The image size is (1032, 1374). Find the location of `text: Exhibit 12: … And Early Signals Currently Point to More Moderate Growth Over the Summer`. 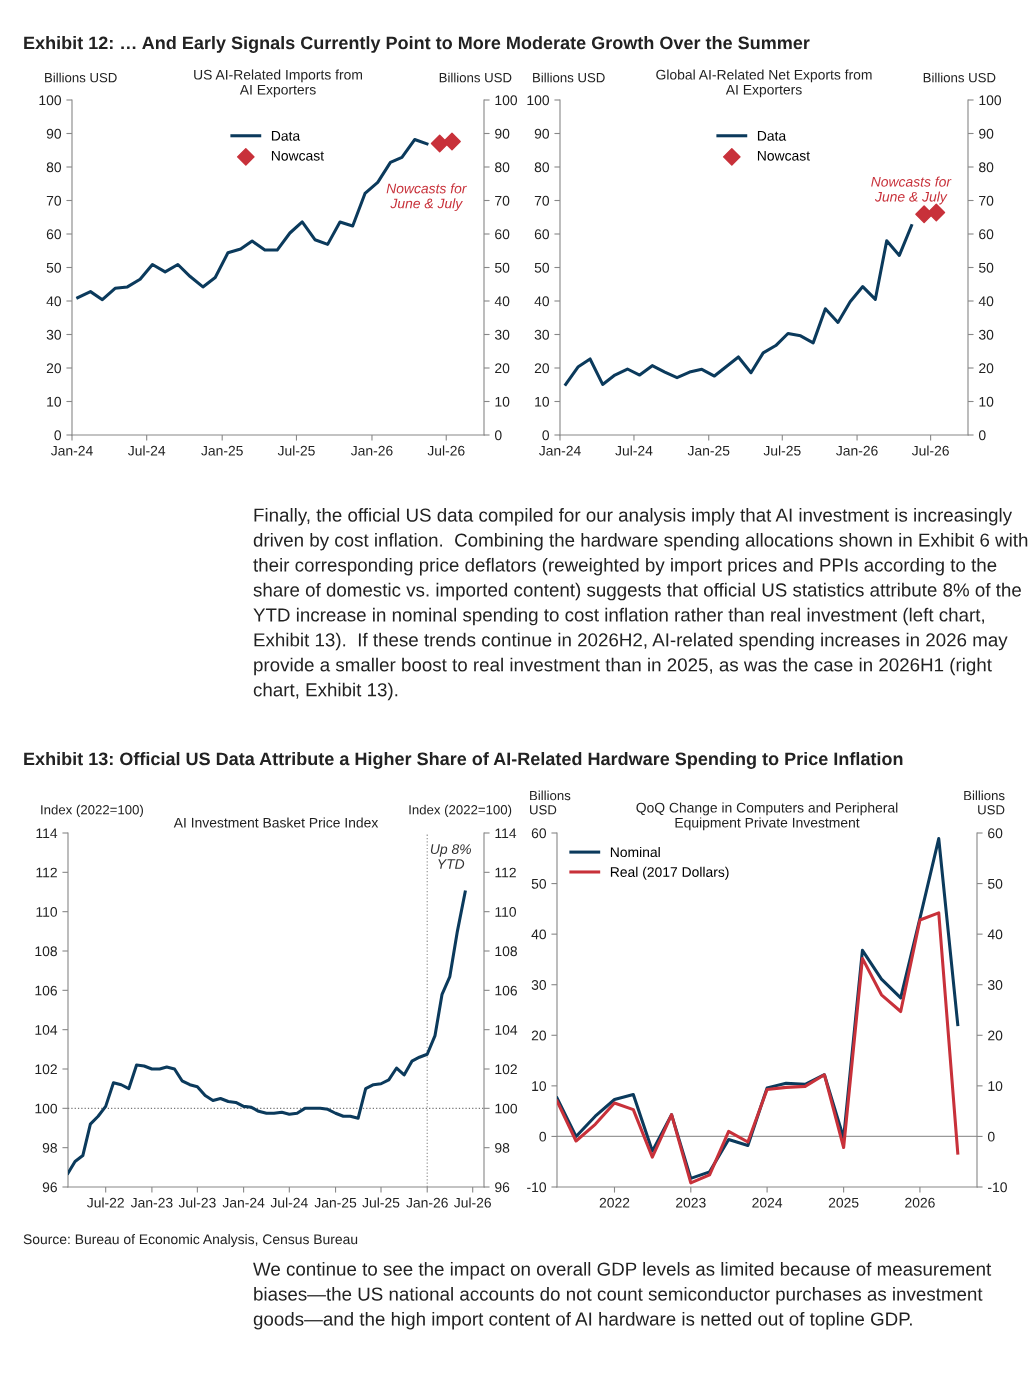

text: Exhibit 12: … And Early Signals Currently Point to More Moderate Growth Over the Summer is located at coordinates (417, 44).